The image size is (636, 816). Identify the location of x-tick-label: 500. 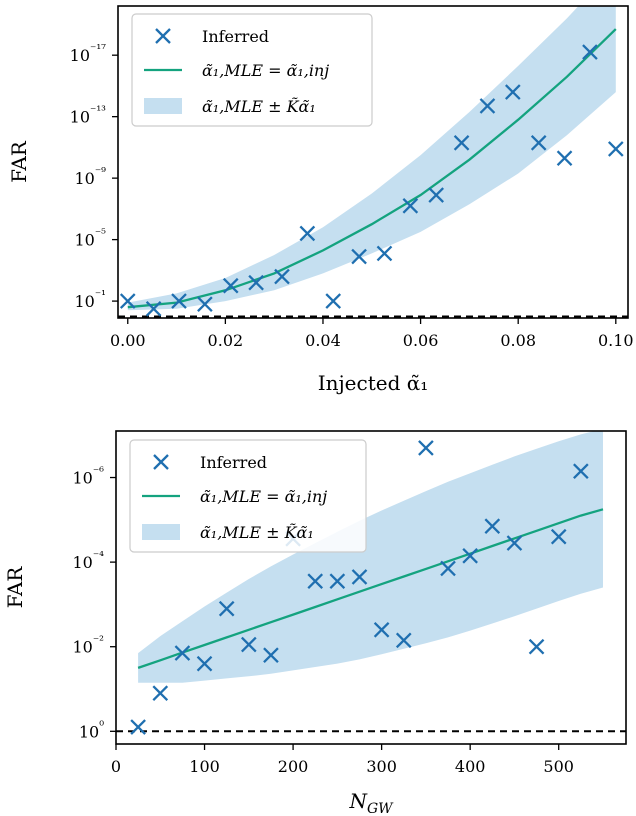
(558, 766).